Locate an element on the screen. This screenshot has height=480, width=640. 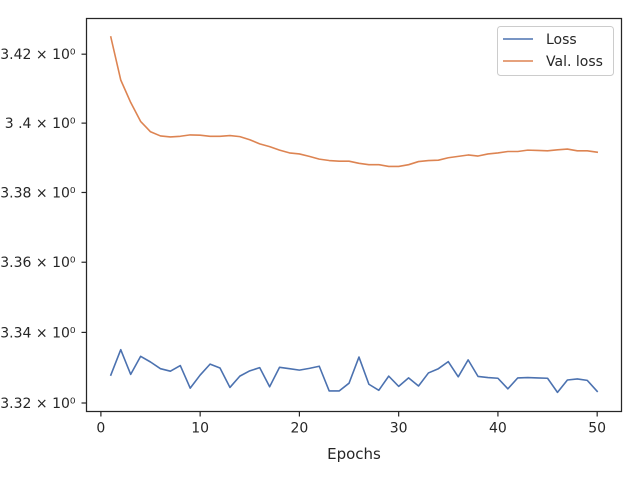
y-tick-label: 3.36 × 10⁰ is located at coordinates (38, 263).